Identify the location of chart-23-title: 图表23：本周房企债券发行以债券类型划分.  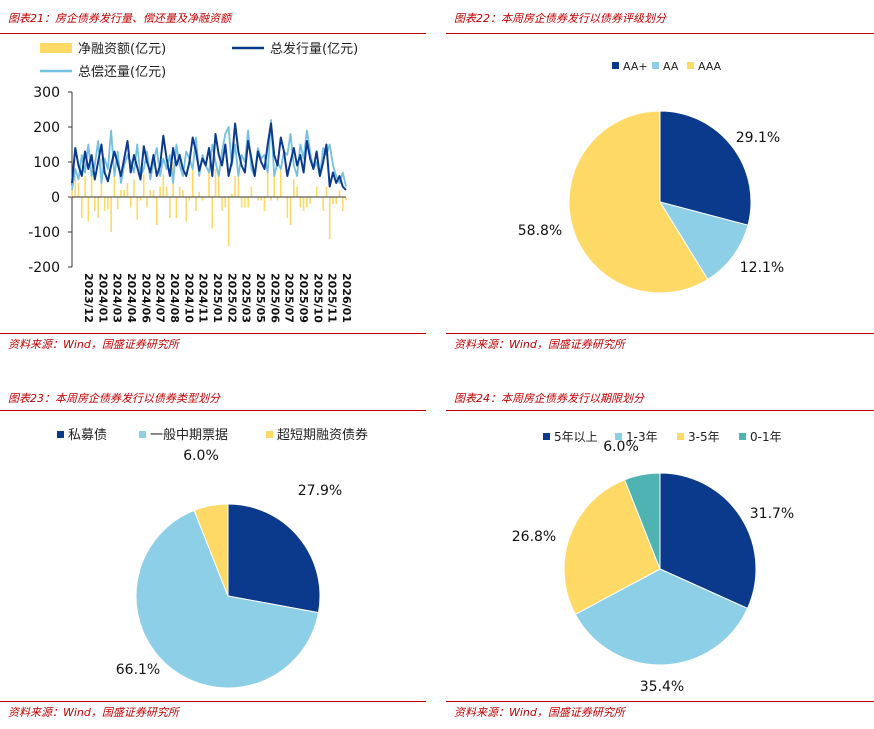
(114, 398).